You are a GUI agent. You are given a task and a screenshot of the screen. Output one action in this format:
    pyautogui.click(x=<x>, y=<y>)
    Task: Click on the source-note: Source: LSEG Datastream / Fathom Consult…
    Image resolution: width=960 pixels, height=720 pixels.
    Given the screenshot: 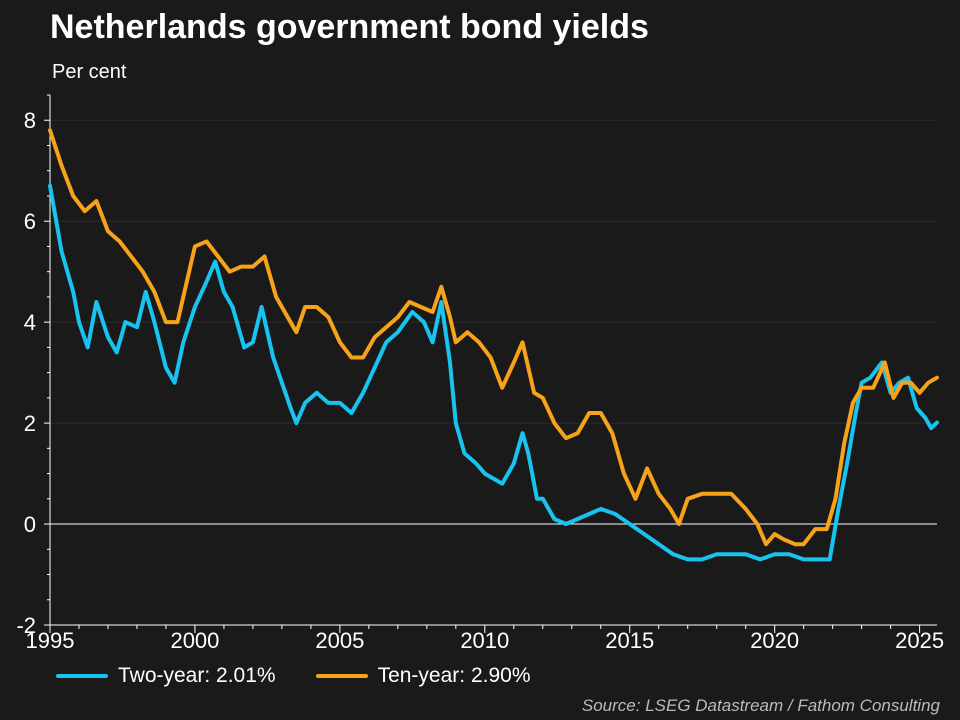 What is the action you would take?
    pyautogui.click(x=760, y=705)
    